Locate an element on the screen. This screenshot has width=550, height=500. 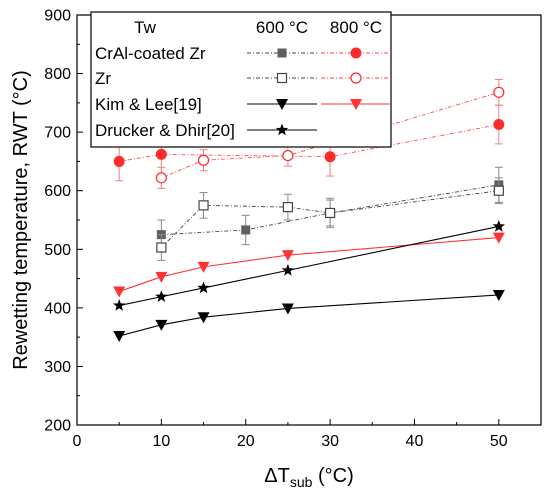
y-tick-label: 500 is located at coordinates (57, 250).